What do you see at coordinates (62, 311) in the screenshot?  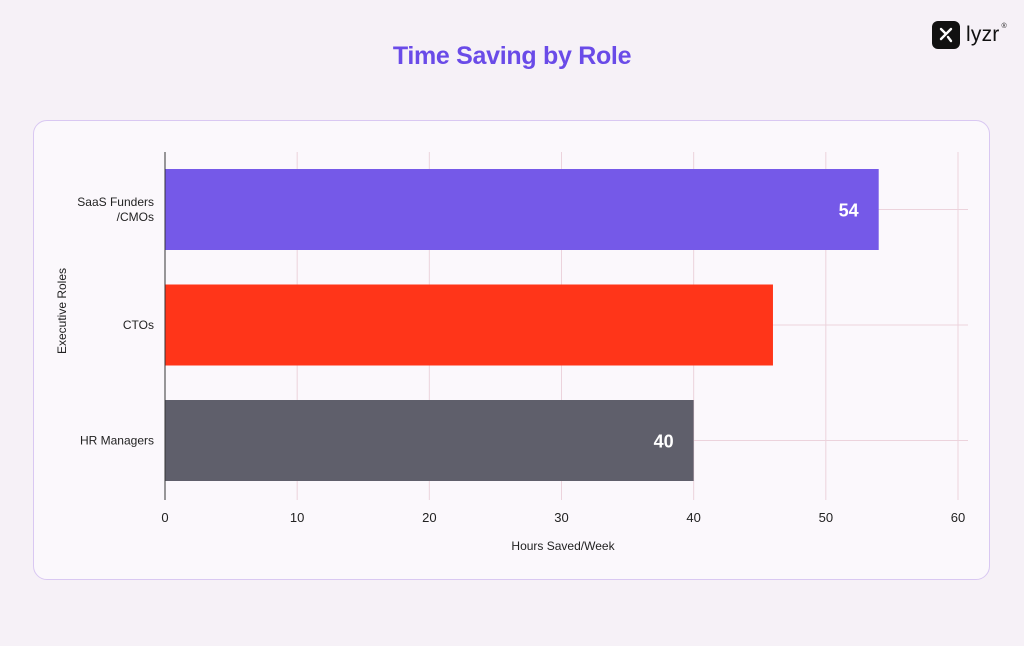 I see `y-axis-title: Executive Roles` at bounding box center [62, 311].